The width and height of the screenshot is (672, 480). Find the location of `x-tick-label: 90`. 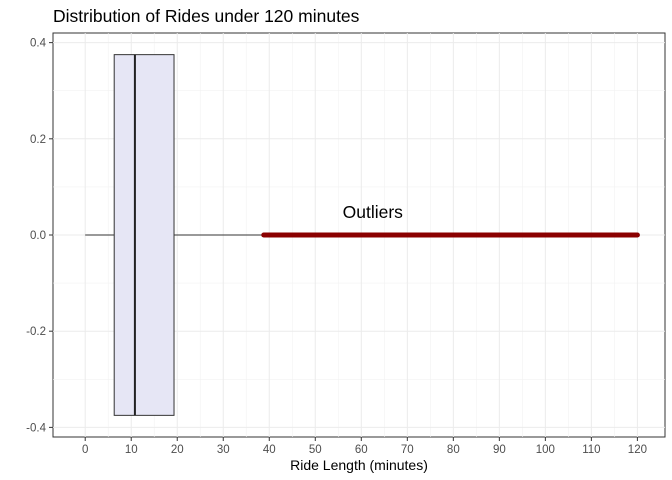

x-tick-label: 90 is located at coordinates (499, 450).